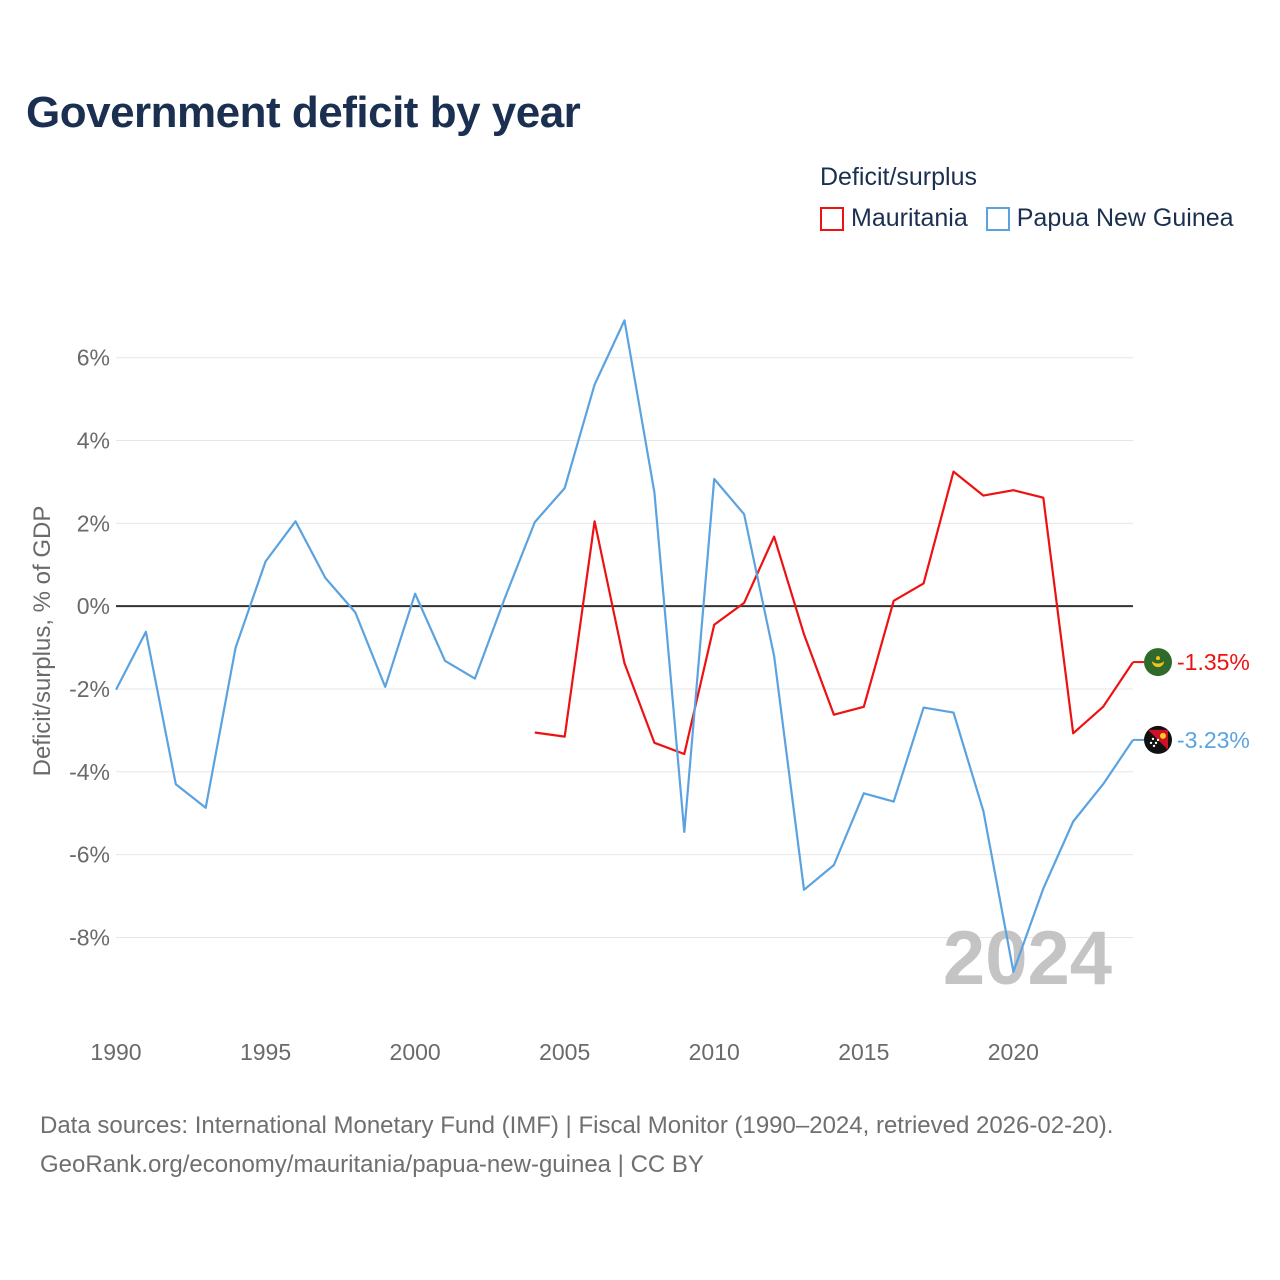  Describe the element at coordinates (714, 1052) in the screenshot. I see `x-tick-label: 2010` at that location.